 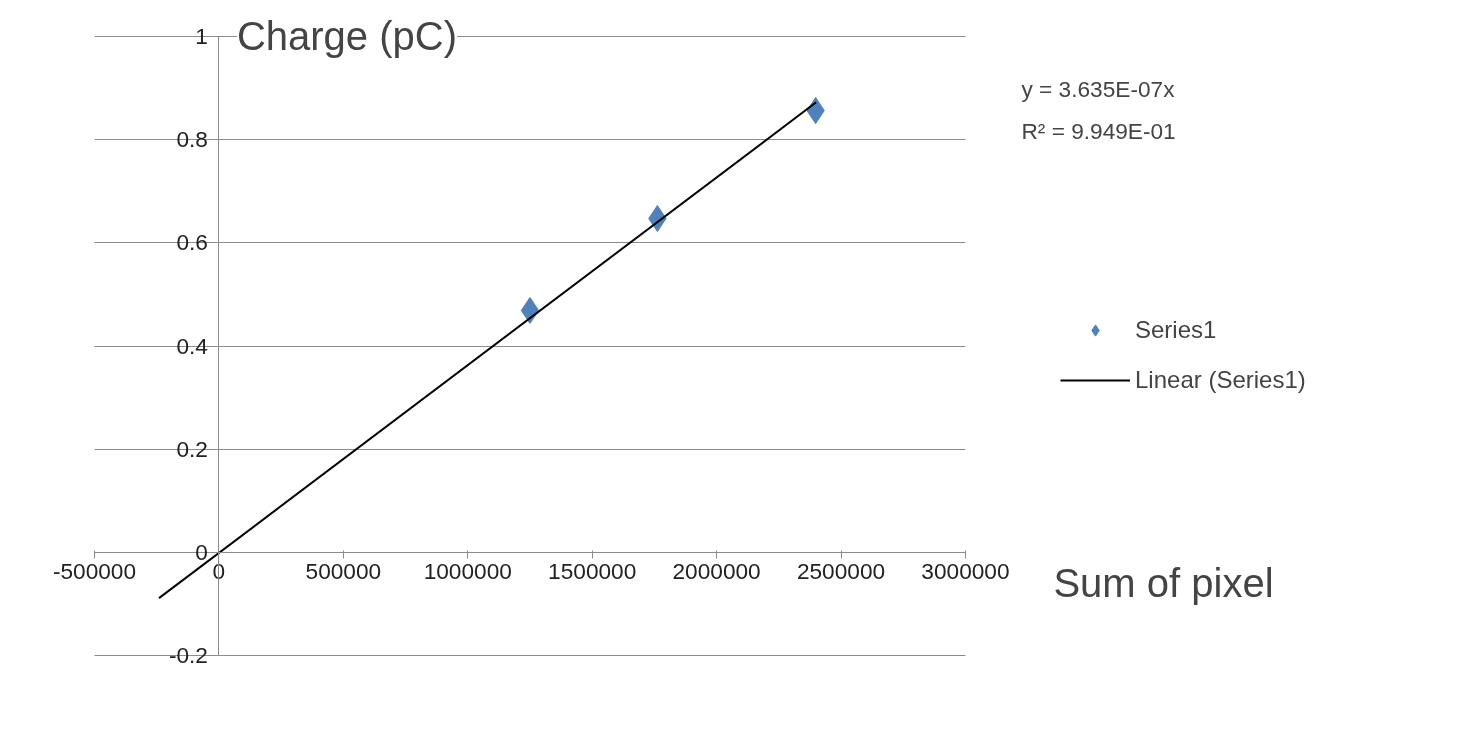 I want to click on y-tick-label: 1, so click(x=201, y=35).